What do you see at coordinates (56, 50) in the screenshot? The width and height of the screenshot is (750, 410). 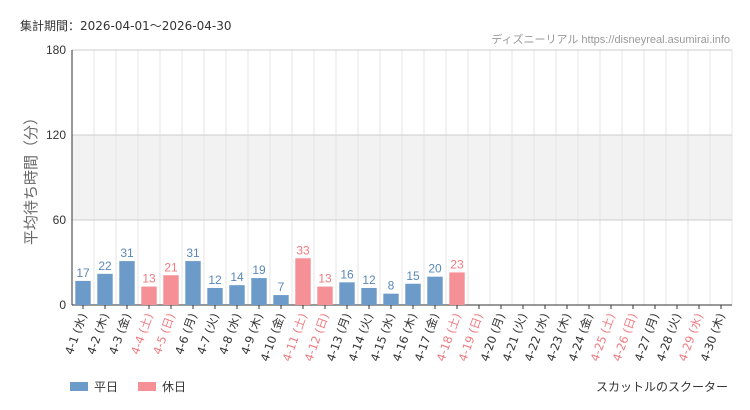 I see `y-tick-label: 180` at bounding box center [56, 50].